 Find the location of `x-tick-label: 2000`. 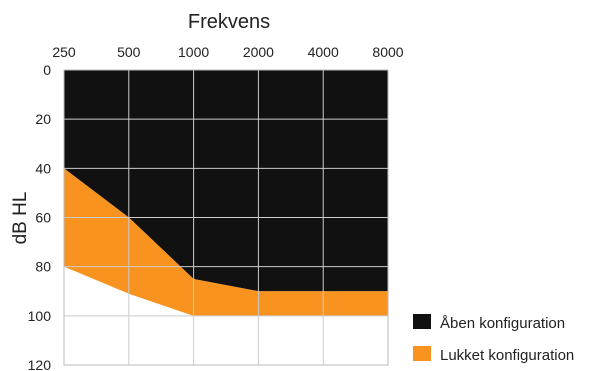

x-tick-label: 2000 is located at coordinates (258, 52).